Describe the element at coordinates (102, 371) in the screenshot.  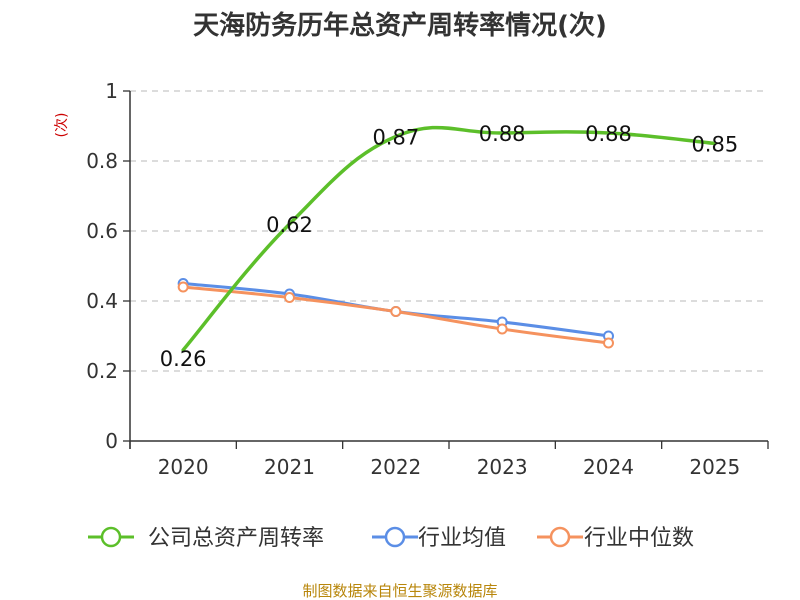
I see `y-tick-label: 0.2` at that location.